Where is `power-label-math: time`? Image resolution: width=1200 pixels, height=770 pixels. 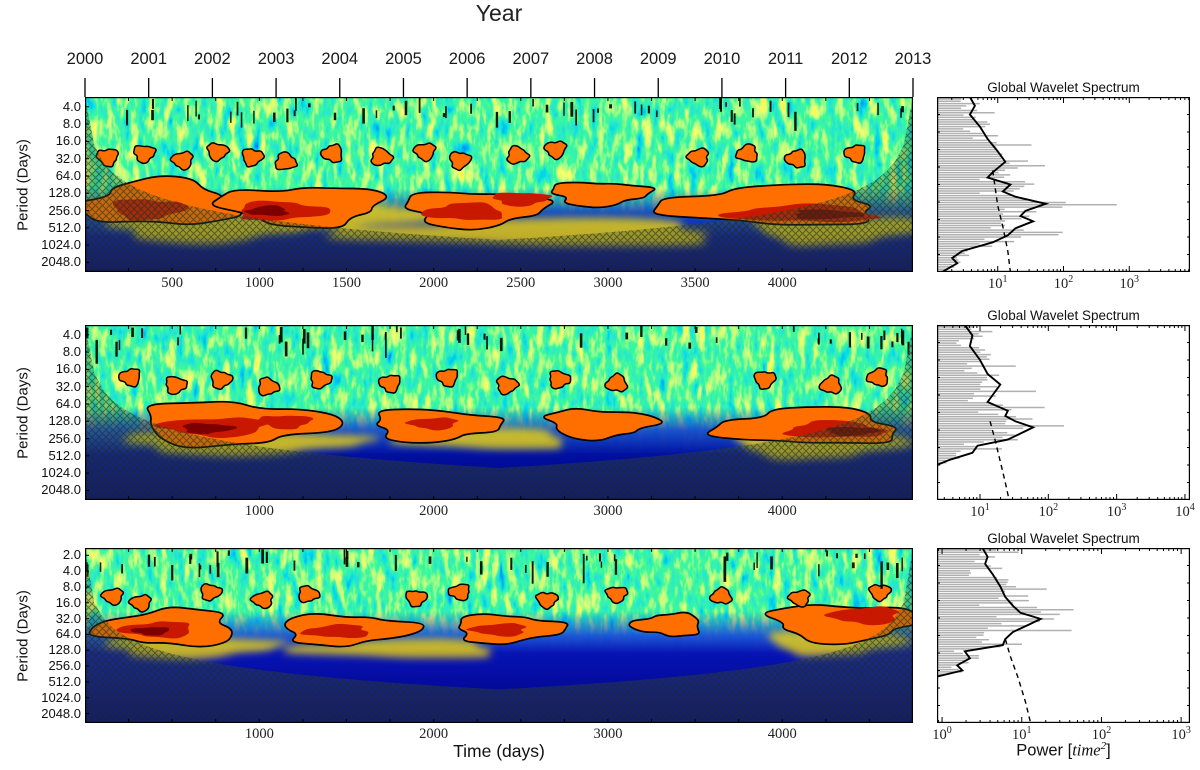 power-label-math: time is located at coordinates (1086, 750).